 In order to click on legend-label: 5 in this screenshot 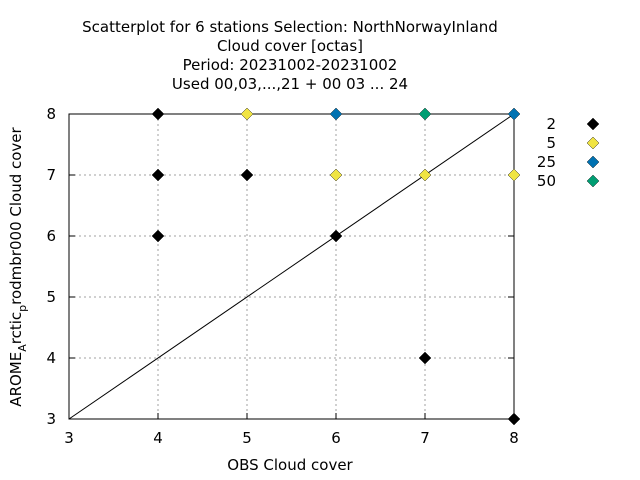, I will do `click(551, 143)`.